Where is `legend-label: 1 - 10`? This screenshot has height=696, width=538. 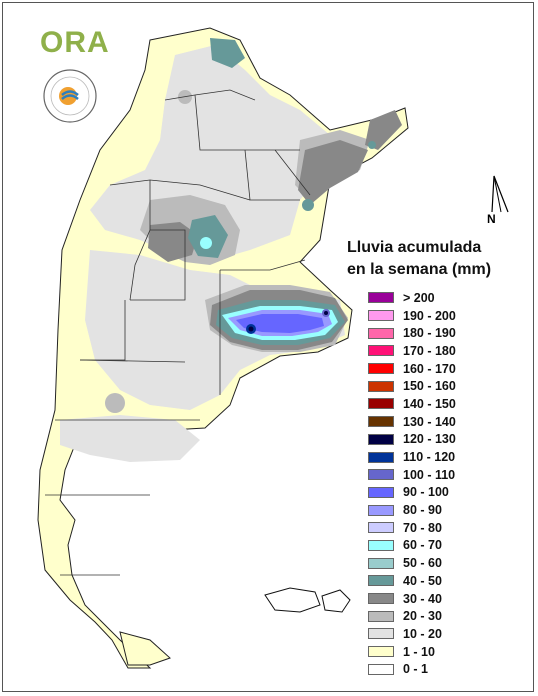
legend-label: 1 - 10 is located at coordinates (419, 651).